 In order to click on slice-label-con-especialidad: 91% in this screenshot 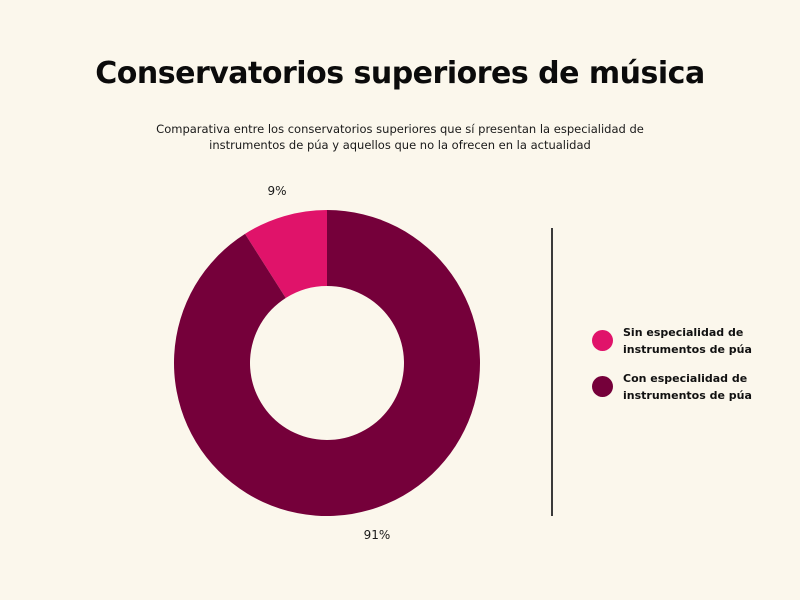, I will do `click(377, 535)`.